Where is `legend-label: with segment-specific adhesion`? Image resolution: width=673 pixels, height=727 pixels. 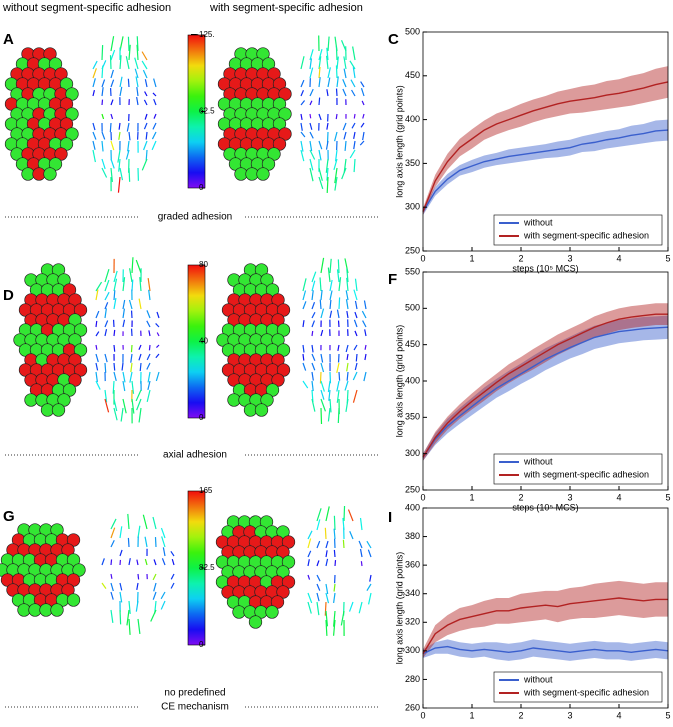 legend-label: with segment-specific adhesion is located at coordinates (586, 474).